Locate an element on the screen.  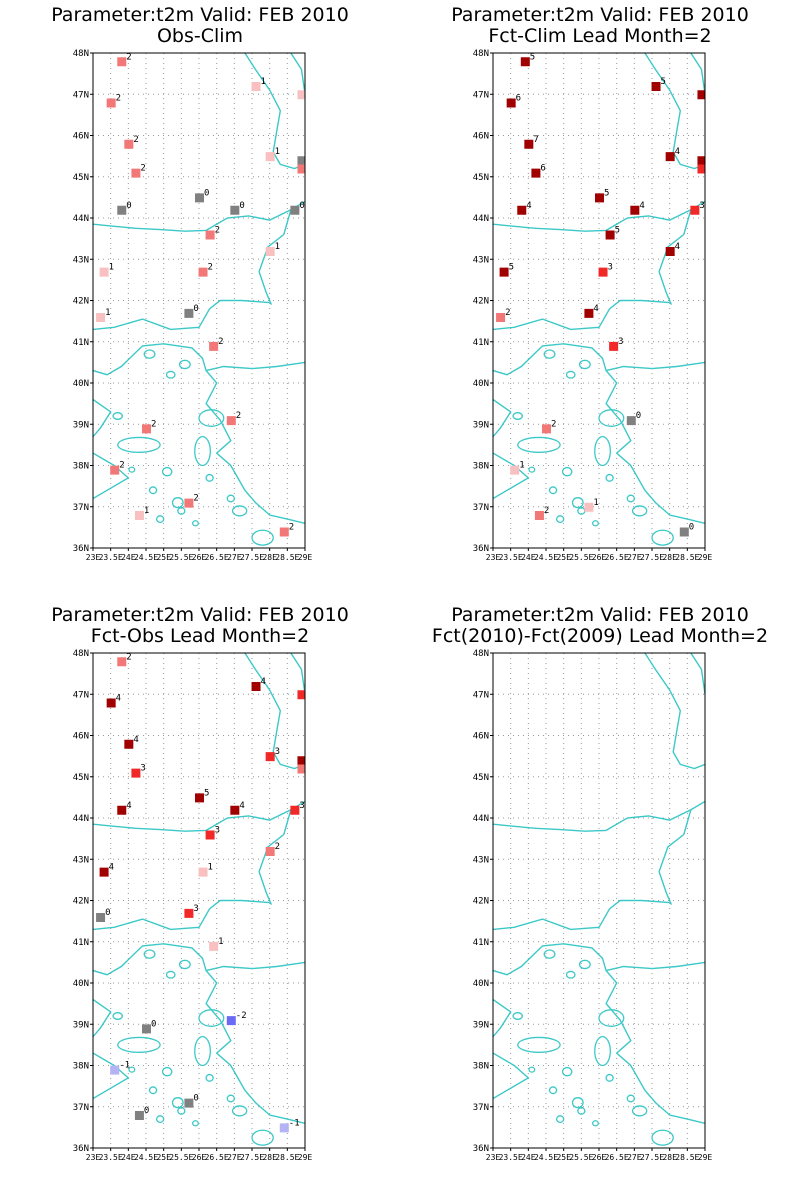
lat-label: 41N is located at coordinates (481, 943).